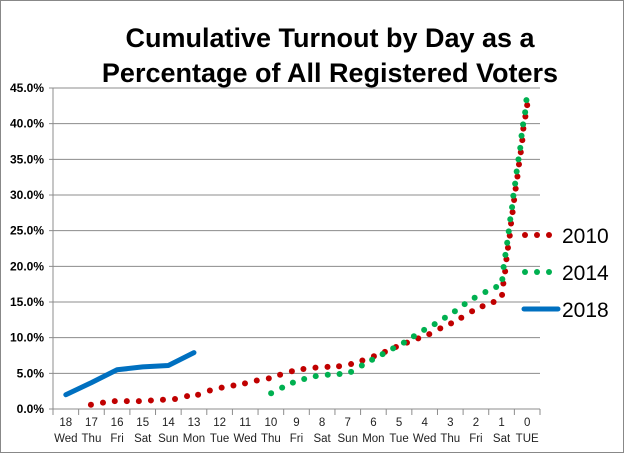 The height and width of the screenshot is (454, 625). What do you see at coordinates (142, 423) in the screenshot?
I see `x-tick-day: 15` at bounding box center [142, 423].